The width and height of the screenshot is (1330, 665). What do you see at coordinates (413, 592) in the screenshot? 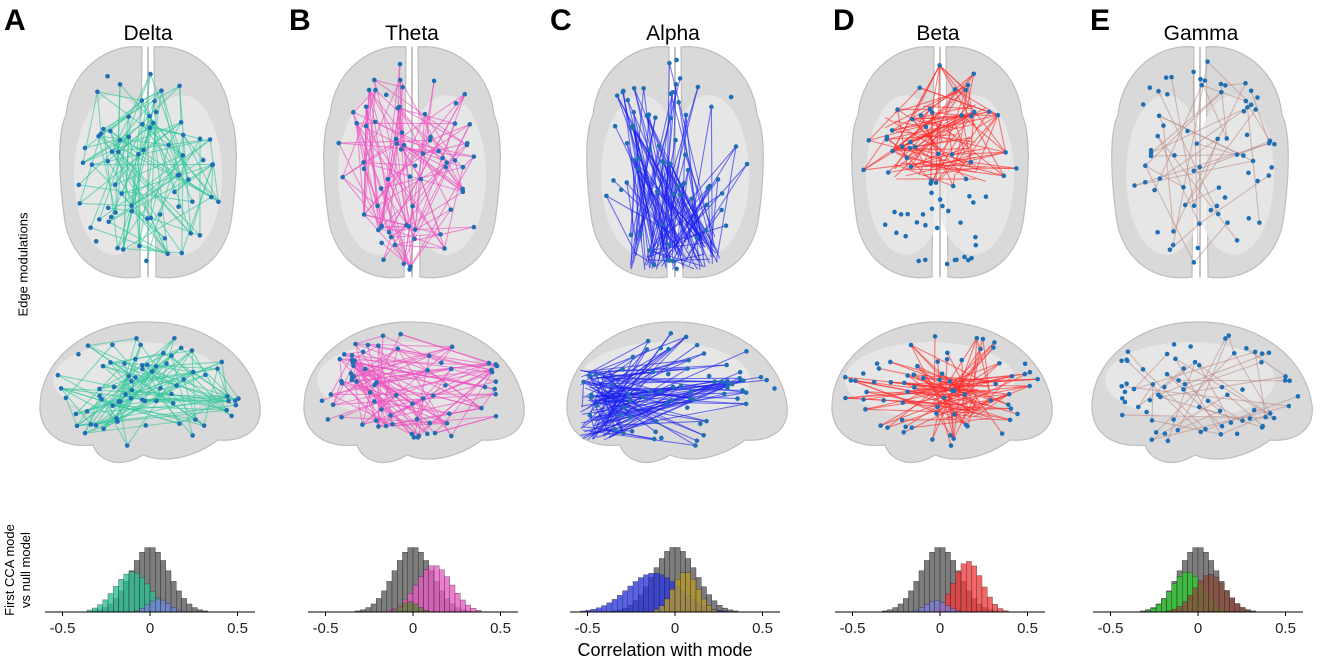
I see `histogram-theta: -0.5 0 0.5` at bounding box center [413, 592].